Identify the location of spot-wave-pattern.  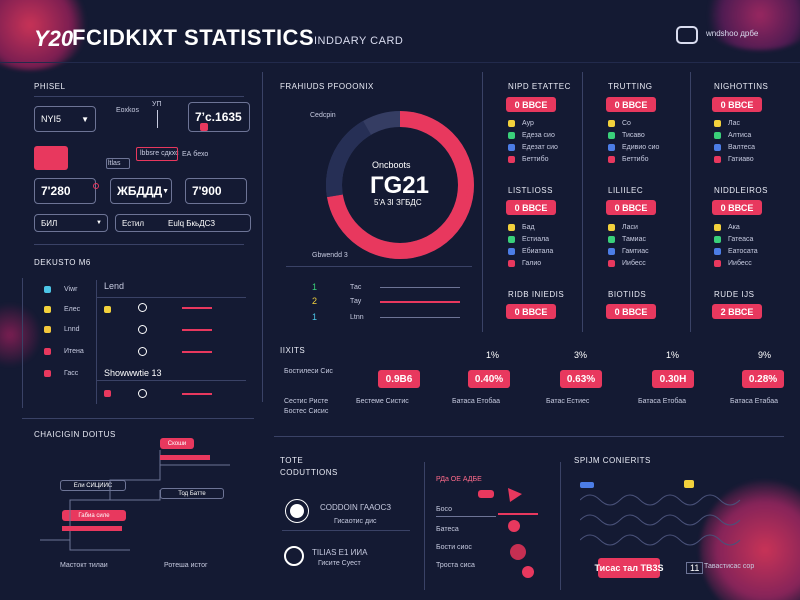
(660, 520).